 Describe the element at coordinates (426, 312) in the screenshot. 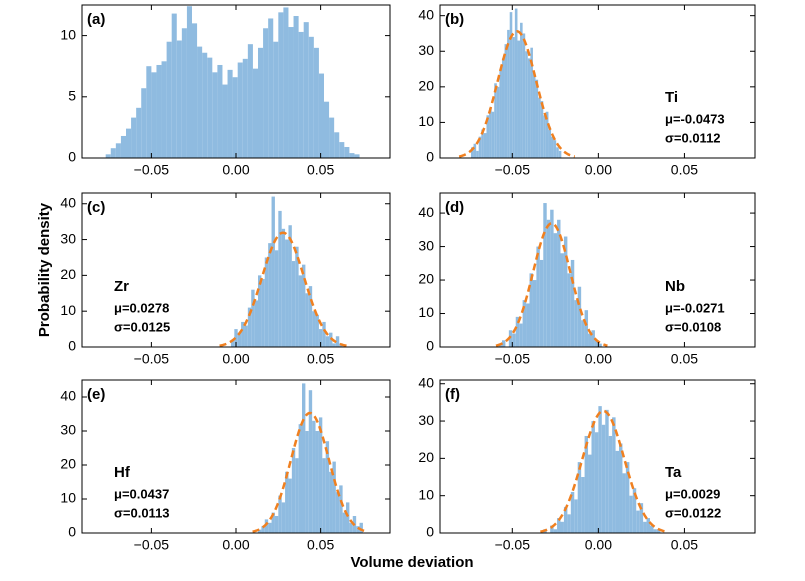

I see `y-tick-label: 10` at that location.